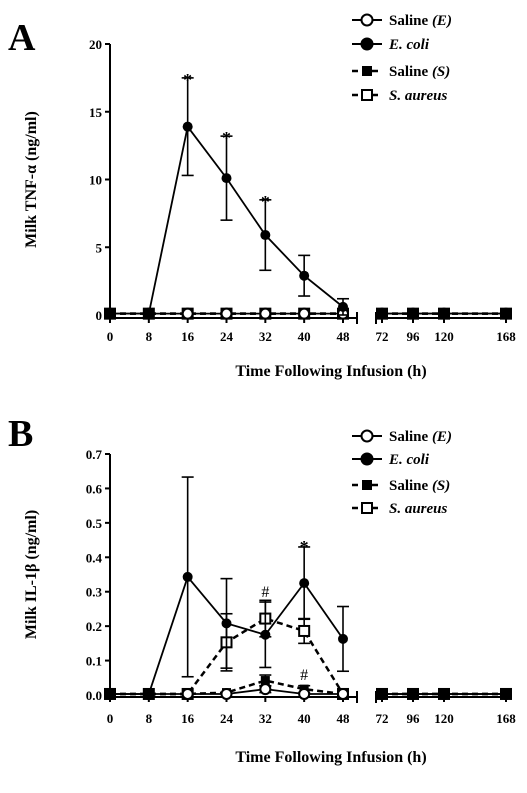 The image size is (527, 793). What do you see at coordinates (95, 44) in the screenshot?
I see `y-tick-label: 20` at bounding box center [95, 44].